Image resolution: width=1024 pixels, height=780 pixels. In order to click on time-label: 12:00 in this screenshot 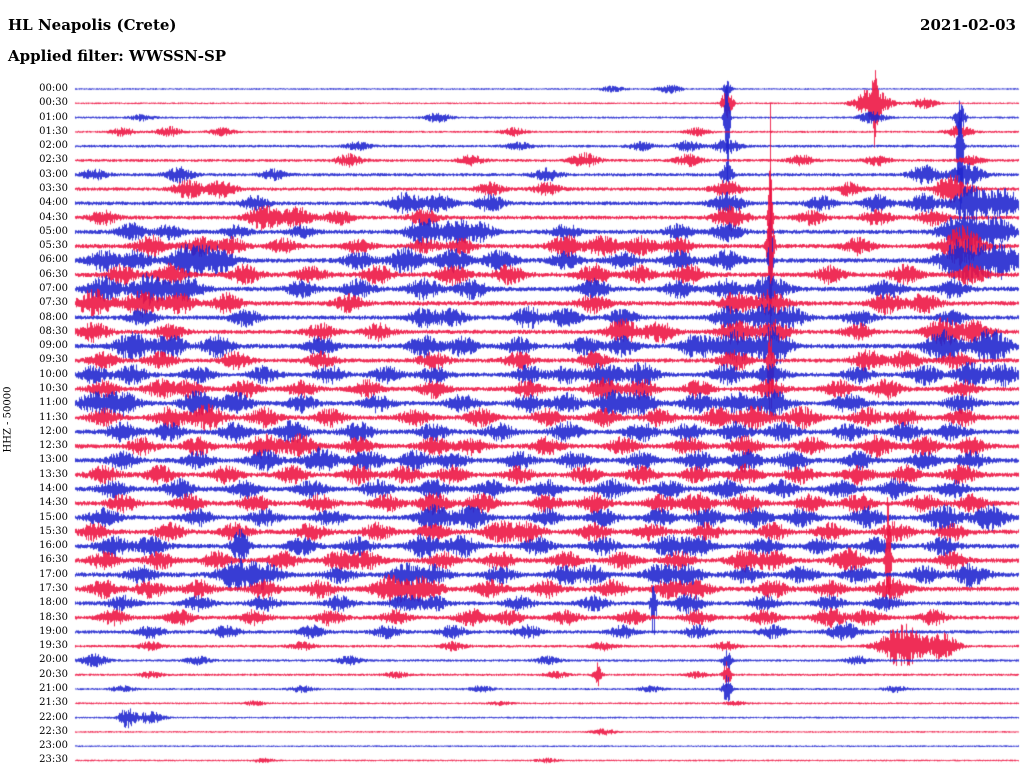, I will do `click(53, 431)`.